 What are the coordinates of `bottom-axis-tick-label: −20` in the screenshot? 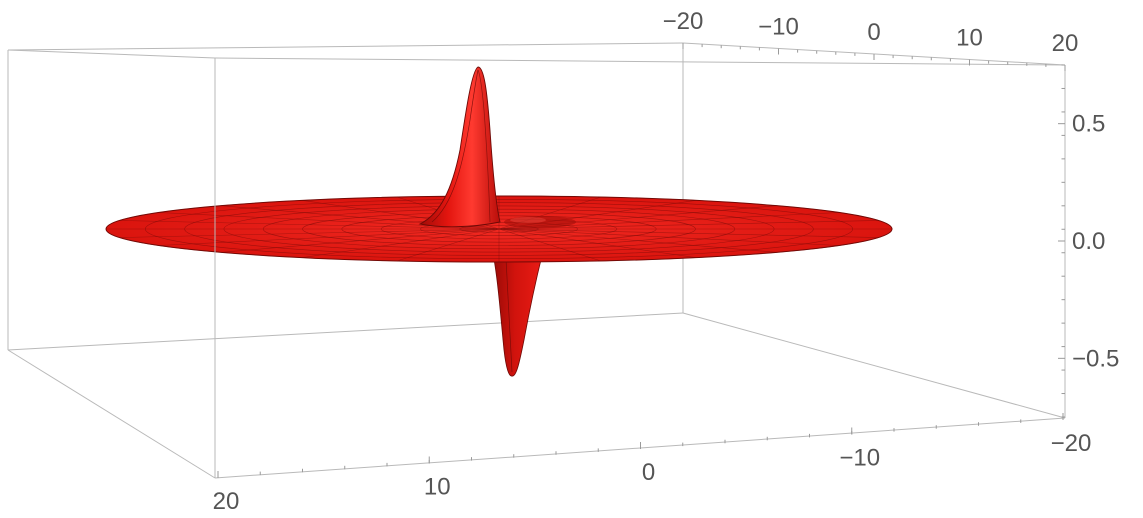 It's located at (1071, 443).